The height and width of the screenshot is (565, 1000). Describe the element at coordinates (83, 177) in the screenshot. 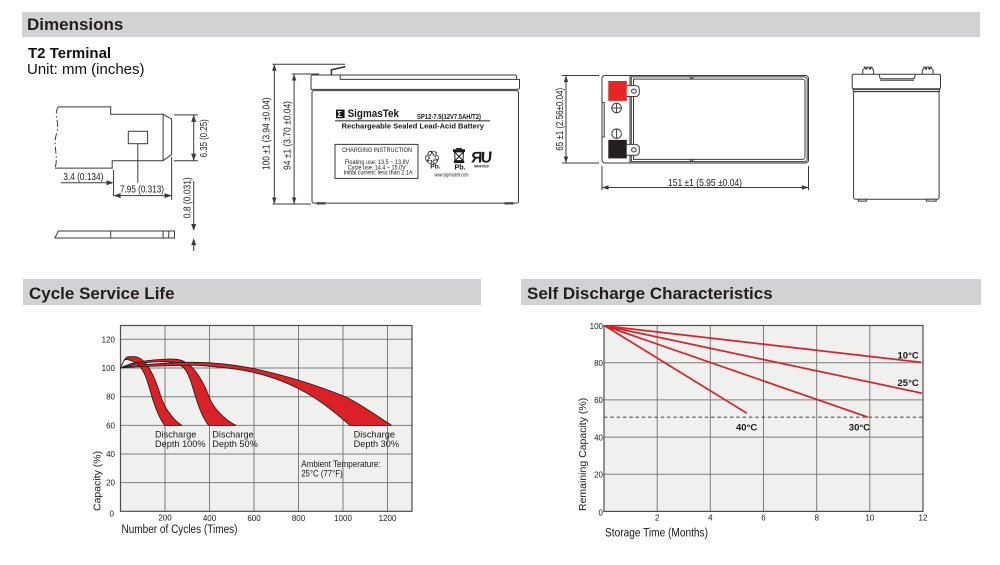

I see `svg-text: 3.4 (0.134)` at that location.